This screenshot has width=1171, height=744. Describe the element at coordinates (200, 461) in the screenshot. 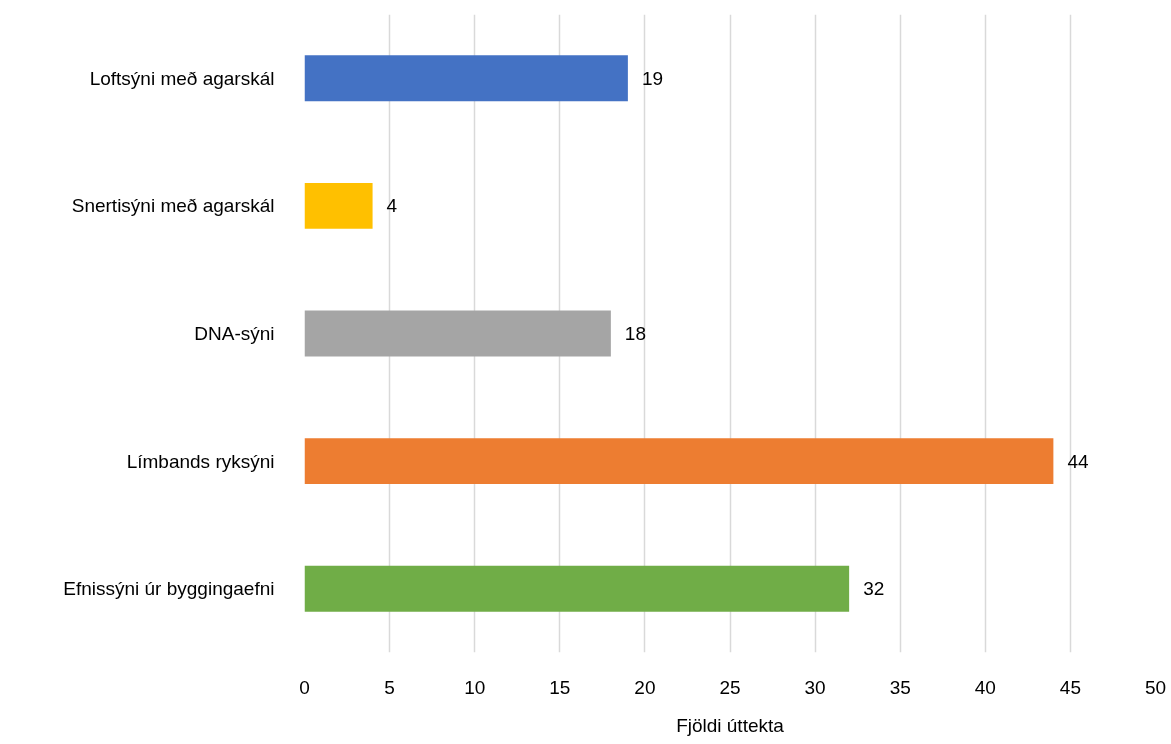

I see `y-tick-label: Límbands ryksýni` at that location.